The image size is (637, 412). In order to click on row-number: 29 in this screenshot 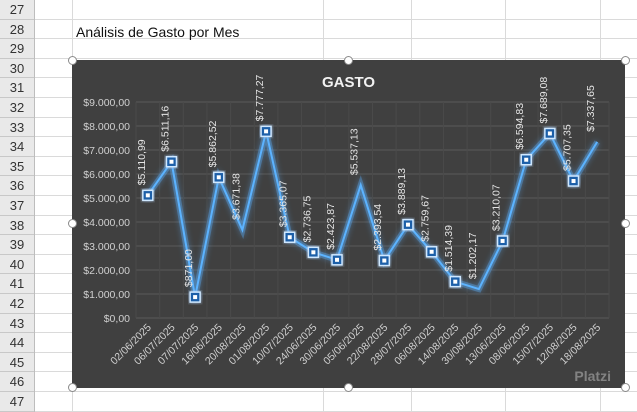, I will do `click(17, 49)`.